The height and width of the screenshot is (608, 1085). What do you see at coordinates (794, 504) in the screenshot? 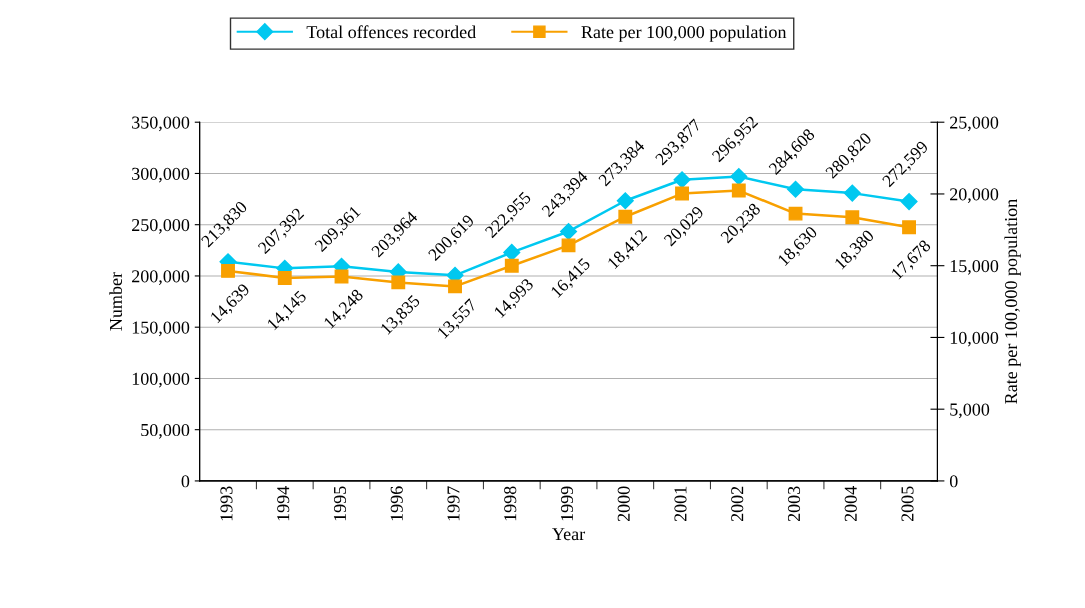
I see `x-tick-label: 2003` at bounding box center [794, 504].